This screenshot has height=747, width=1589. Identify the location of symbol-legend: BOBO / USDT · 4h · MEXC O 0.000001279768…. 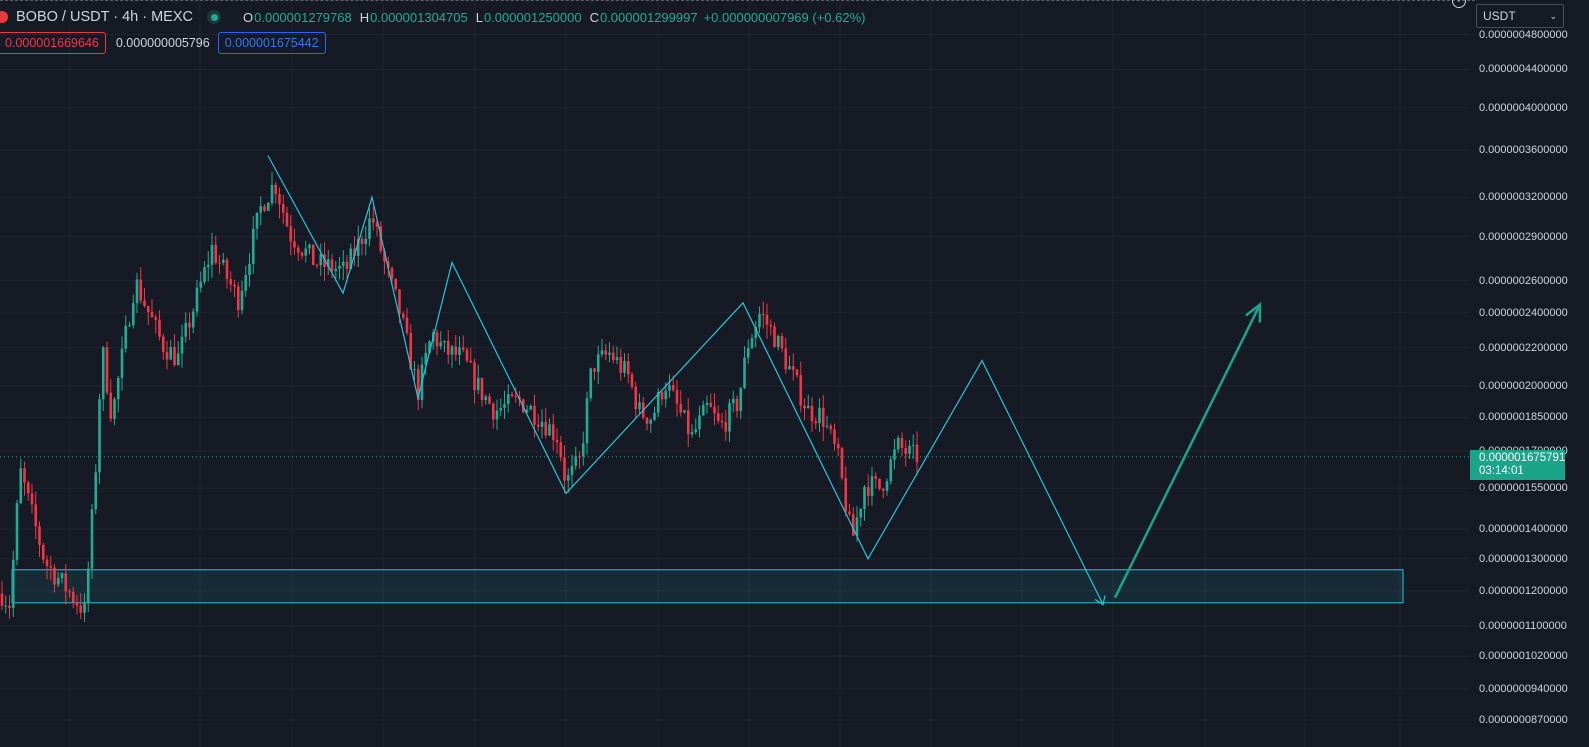
(433, 17).